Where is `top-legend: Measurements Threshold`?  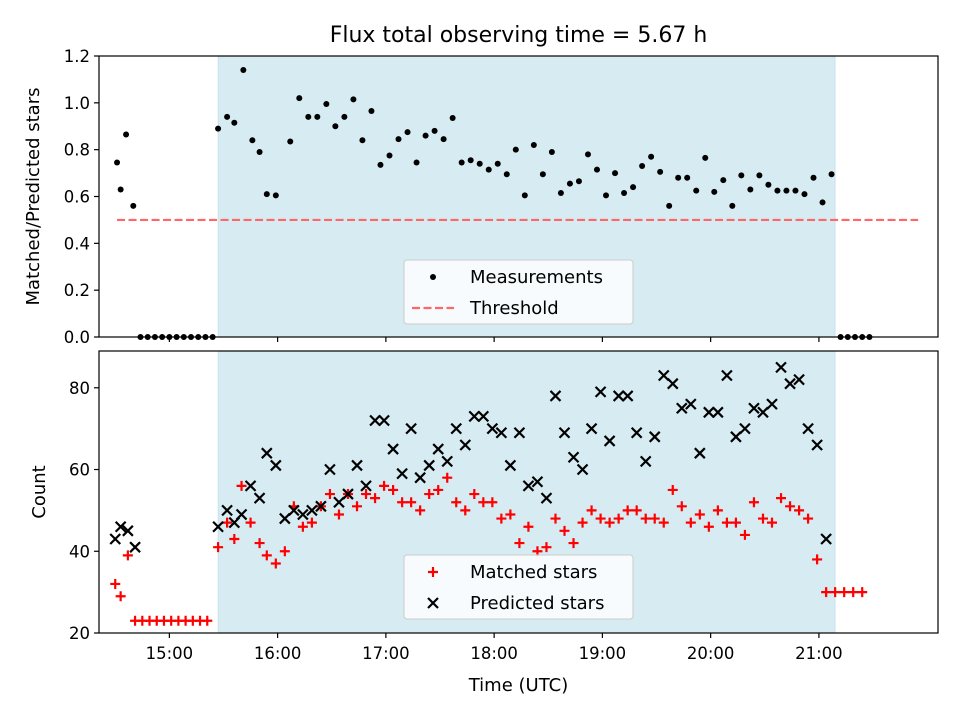
top-legend: Measurements Threshold is located at coordinates (518, 292).